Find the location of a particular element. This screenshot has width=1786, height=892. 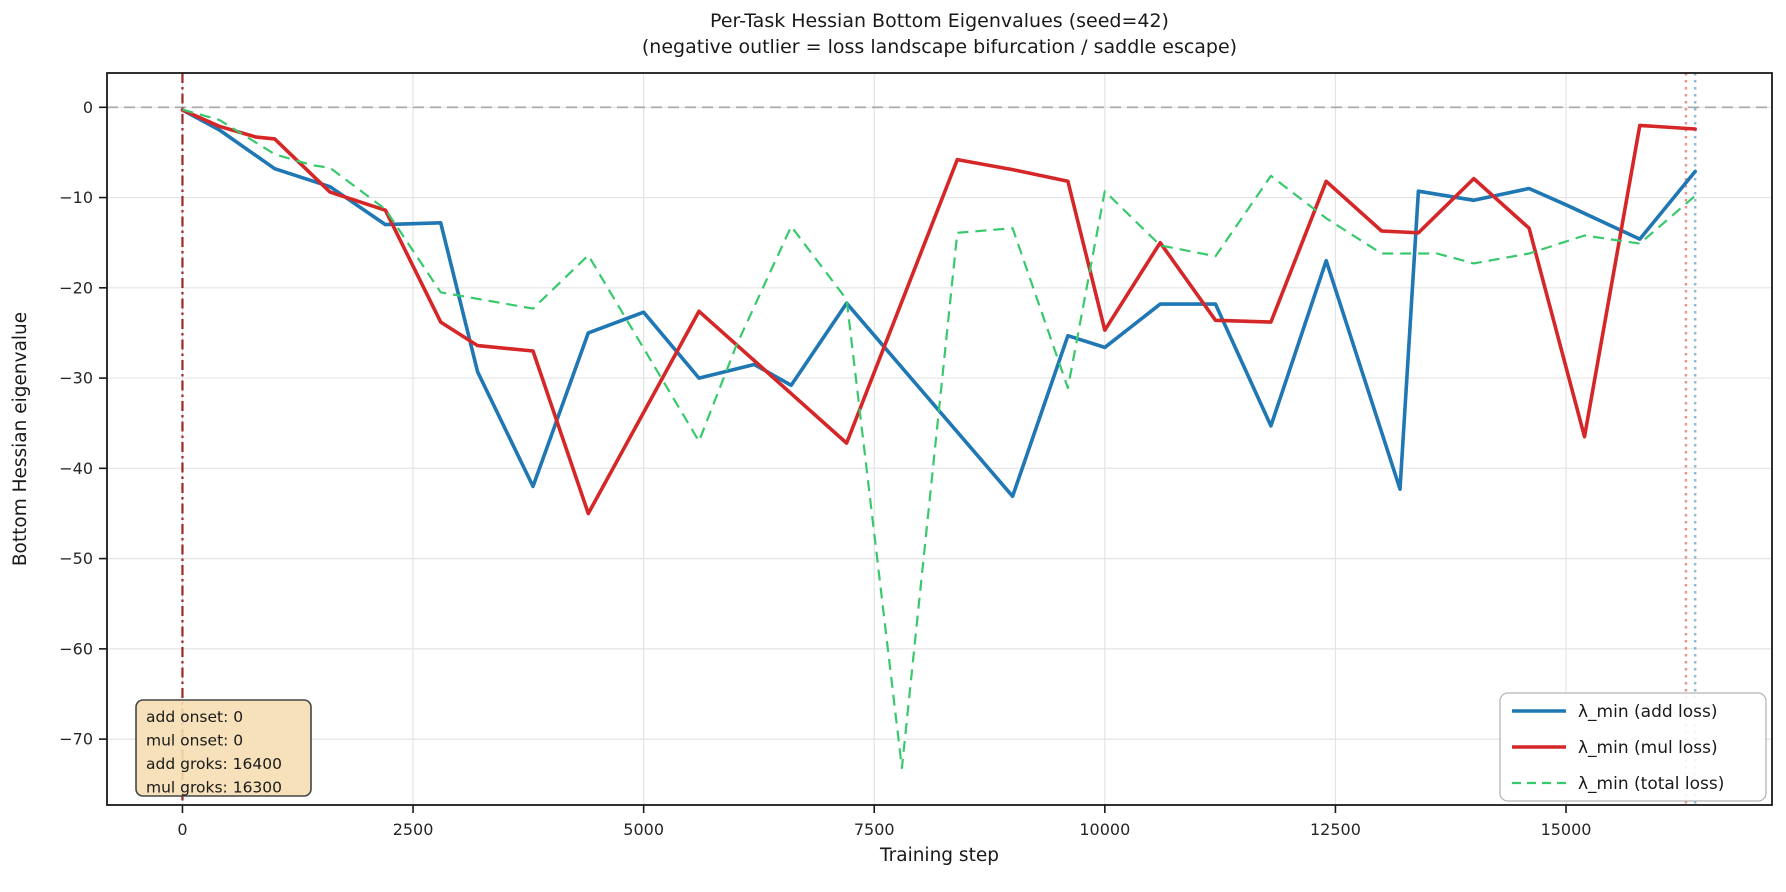

x-tick-label: 2500 is located at coordinates (413, 829).